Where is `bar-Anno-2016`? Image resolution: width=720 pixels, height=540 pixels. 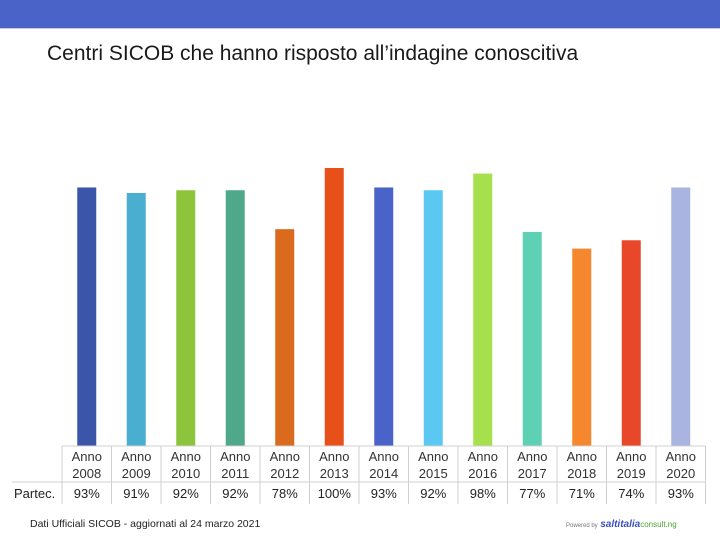
bar-Anno-2016 is located at coordinates (483, 309).